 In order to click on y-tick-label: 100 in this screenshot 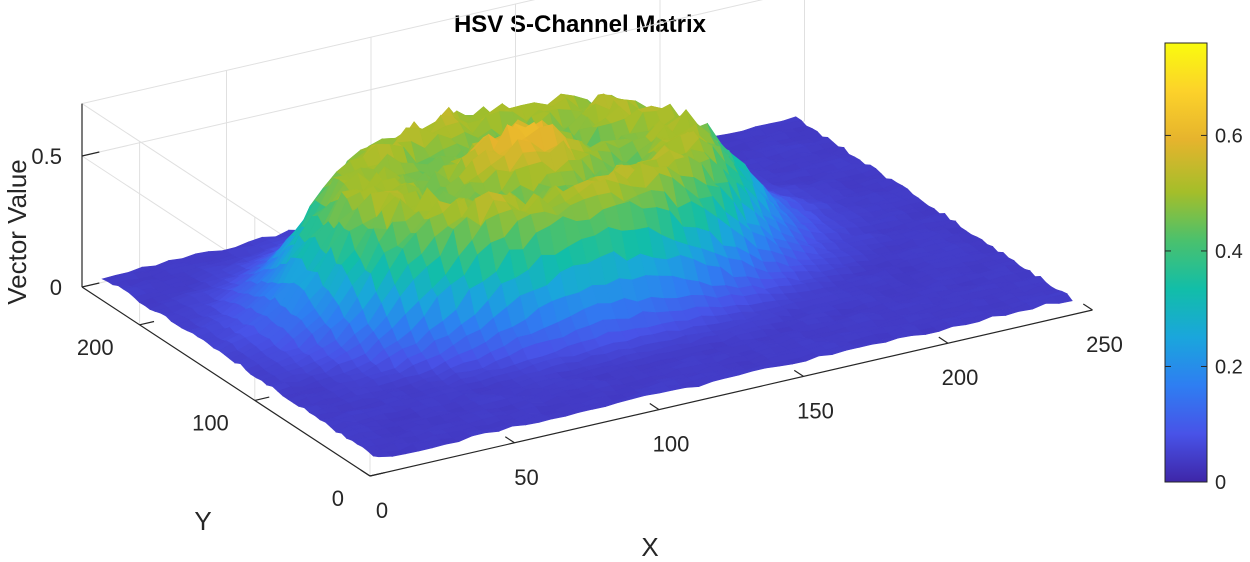, I will do `click(210, 422)`.